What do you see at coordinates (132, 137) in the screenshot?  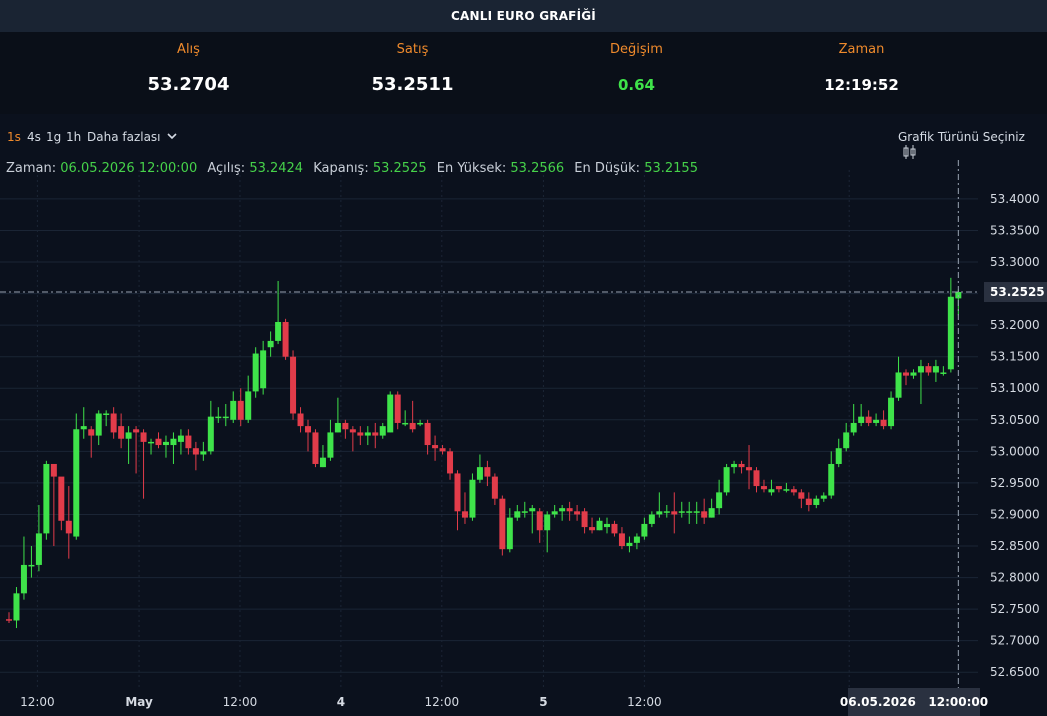 I see `more-timeframes-dropdown: Daha fazlası` at bounding box center [132, 137].